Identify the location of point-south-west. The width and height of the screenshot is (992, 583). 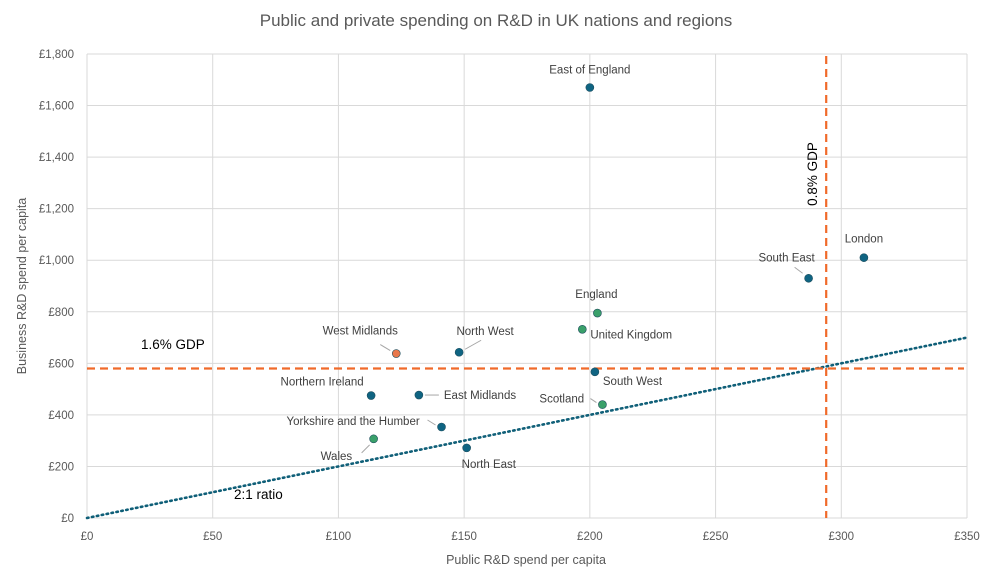
(595, 372).